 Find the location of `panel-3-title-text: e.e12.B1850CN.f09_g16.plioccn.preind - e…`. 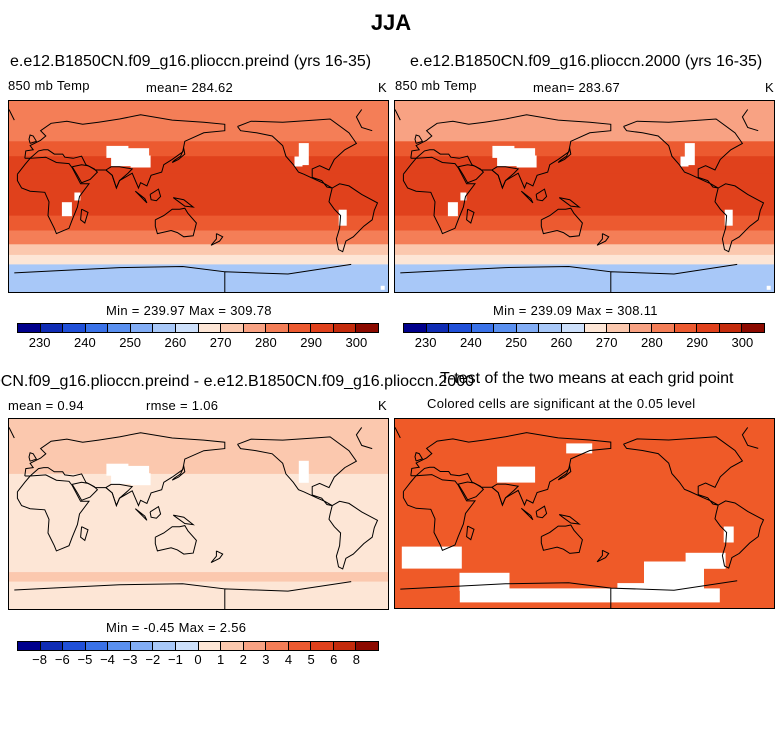

panel-3-title-text: e.e12.B1850CN.f09_g16.plioccn.preind - e… is located at coordinates (237, 381).